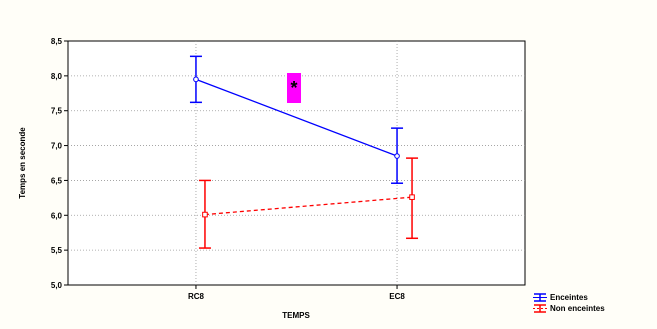  Describe the element at coordinates (22, 163) in the screenshot. I see `y-axis-title: Temps en seconde` at that location.